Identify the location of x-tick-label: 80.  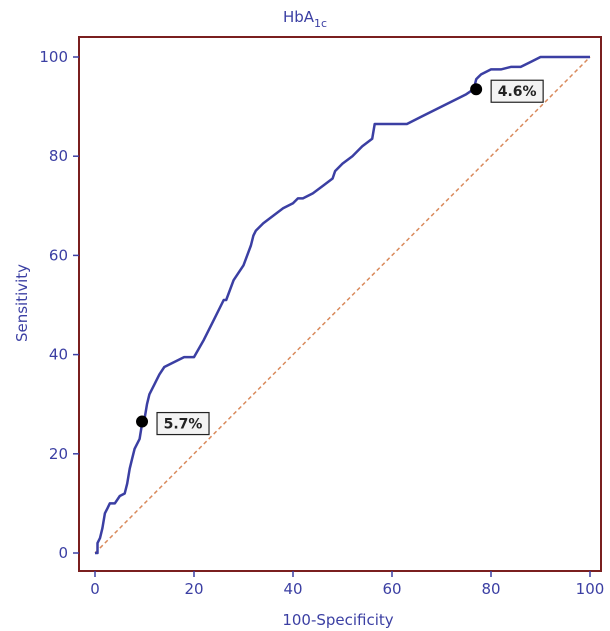
(490, 589).